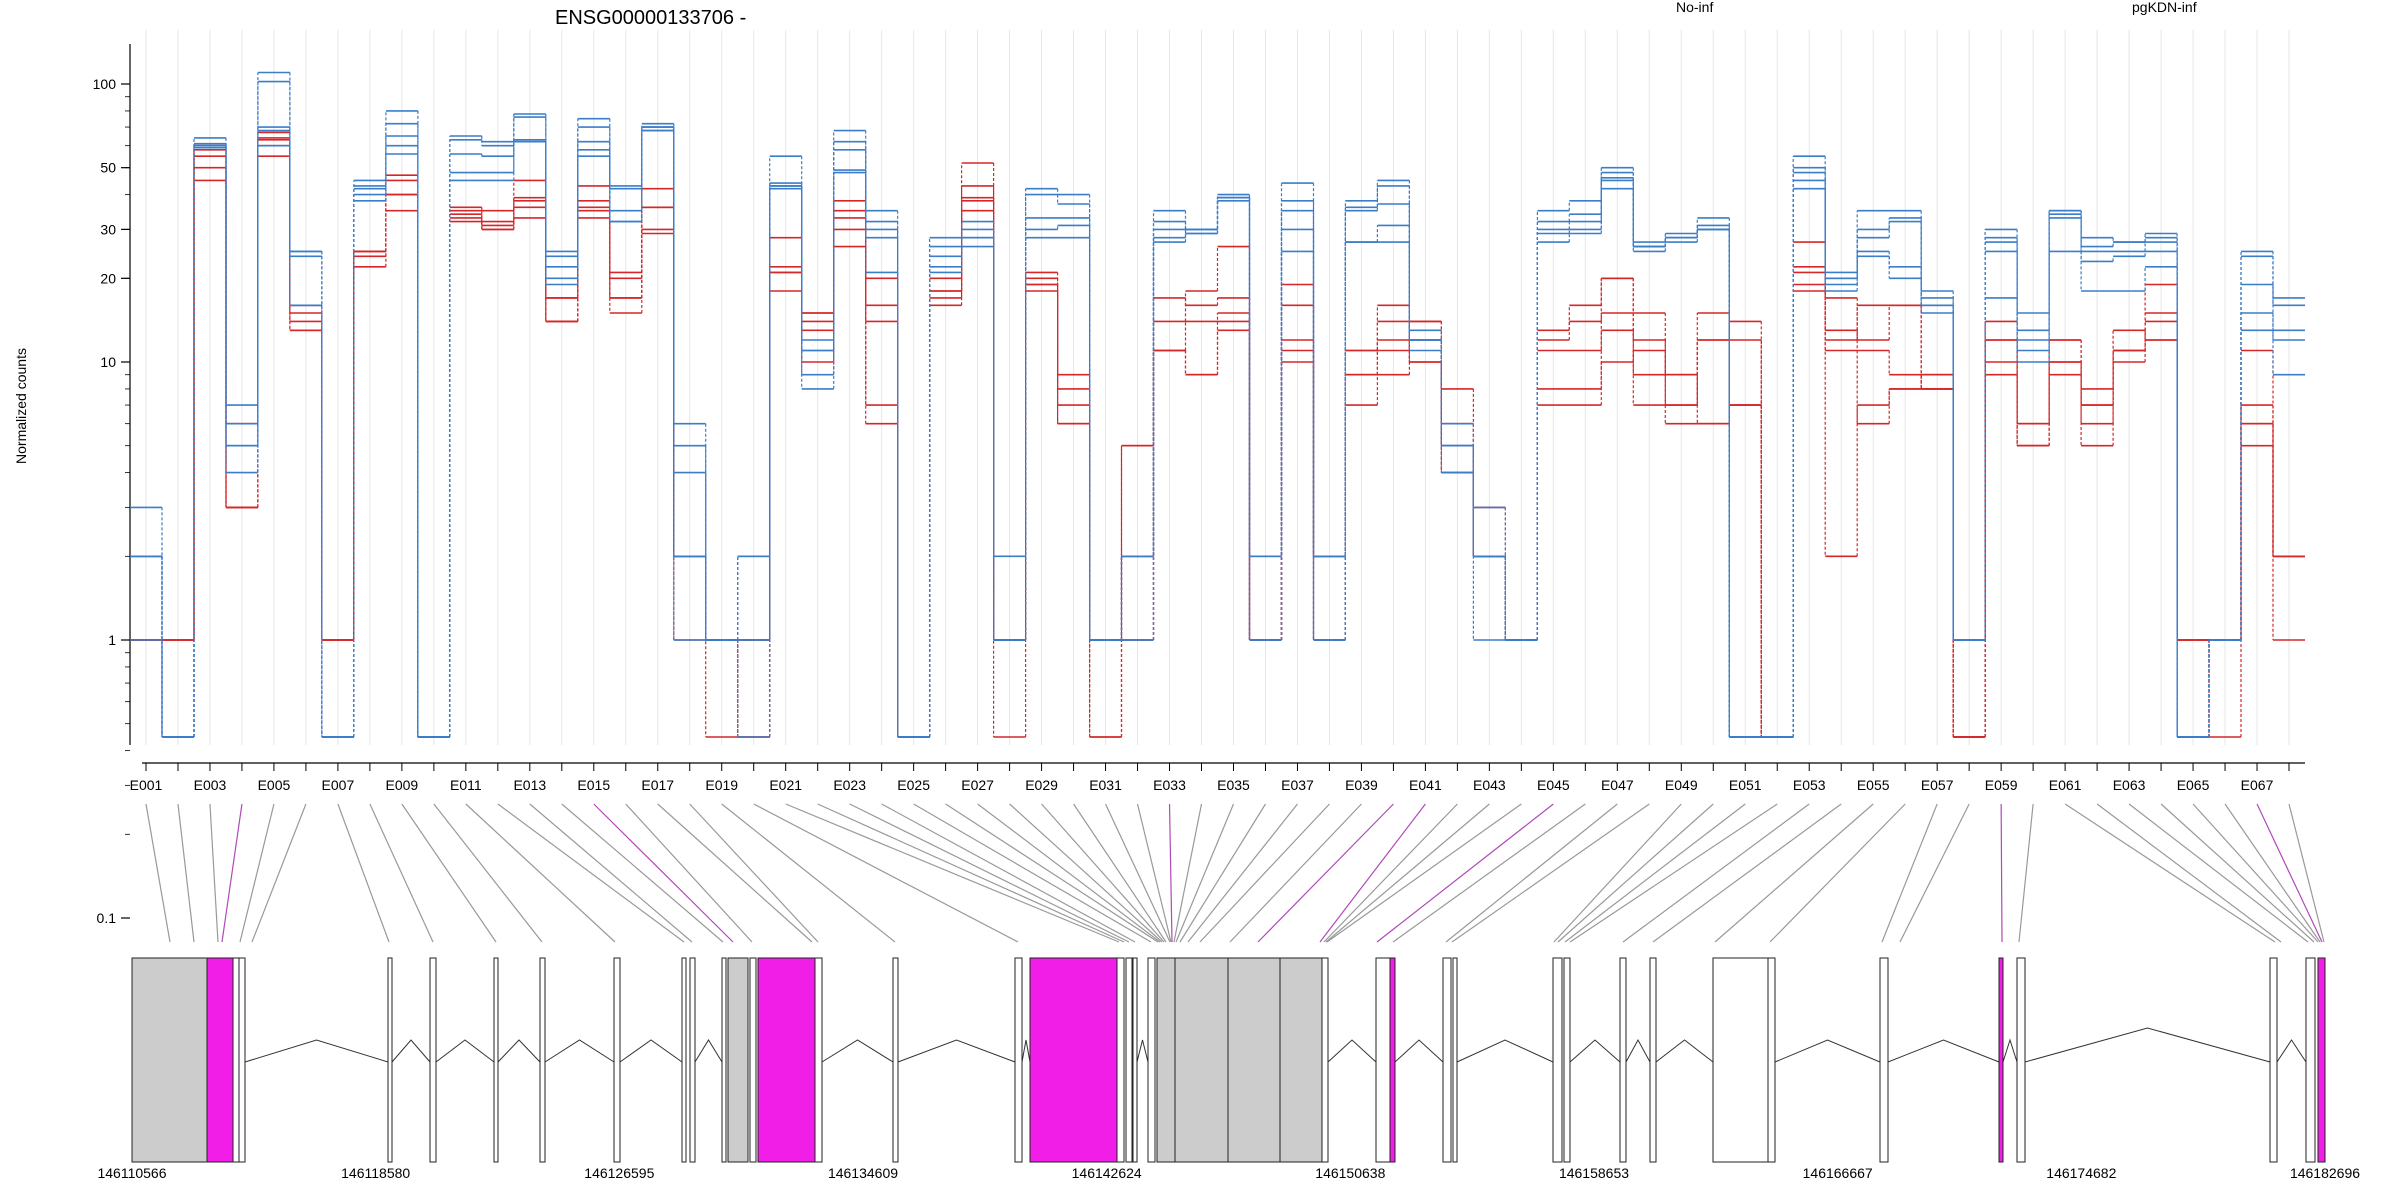 Image resolution: width=2400 pixels, height=1200 pixels. I want to click on x-tick-label-E011: E011, so click(466, 785).